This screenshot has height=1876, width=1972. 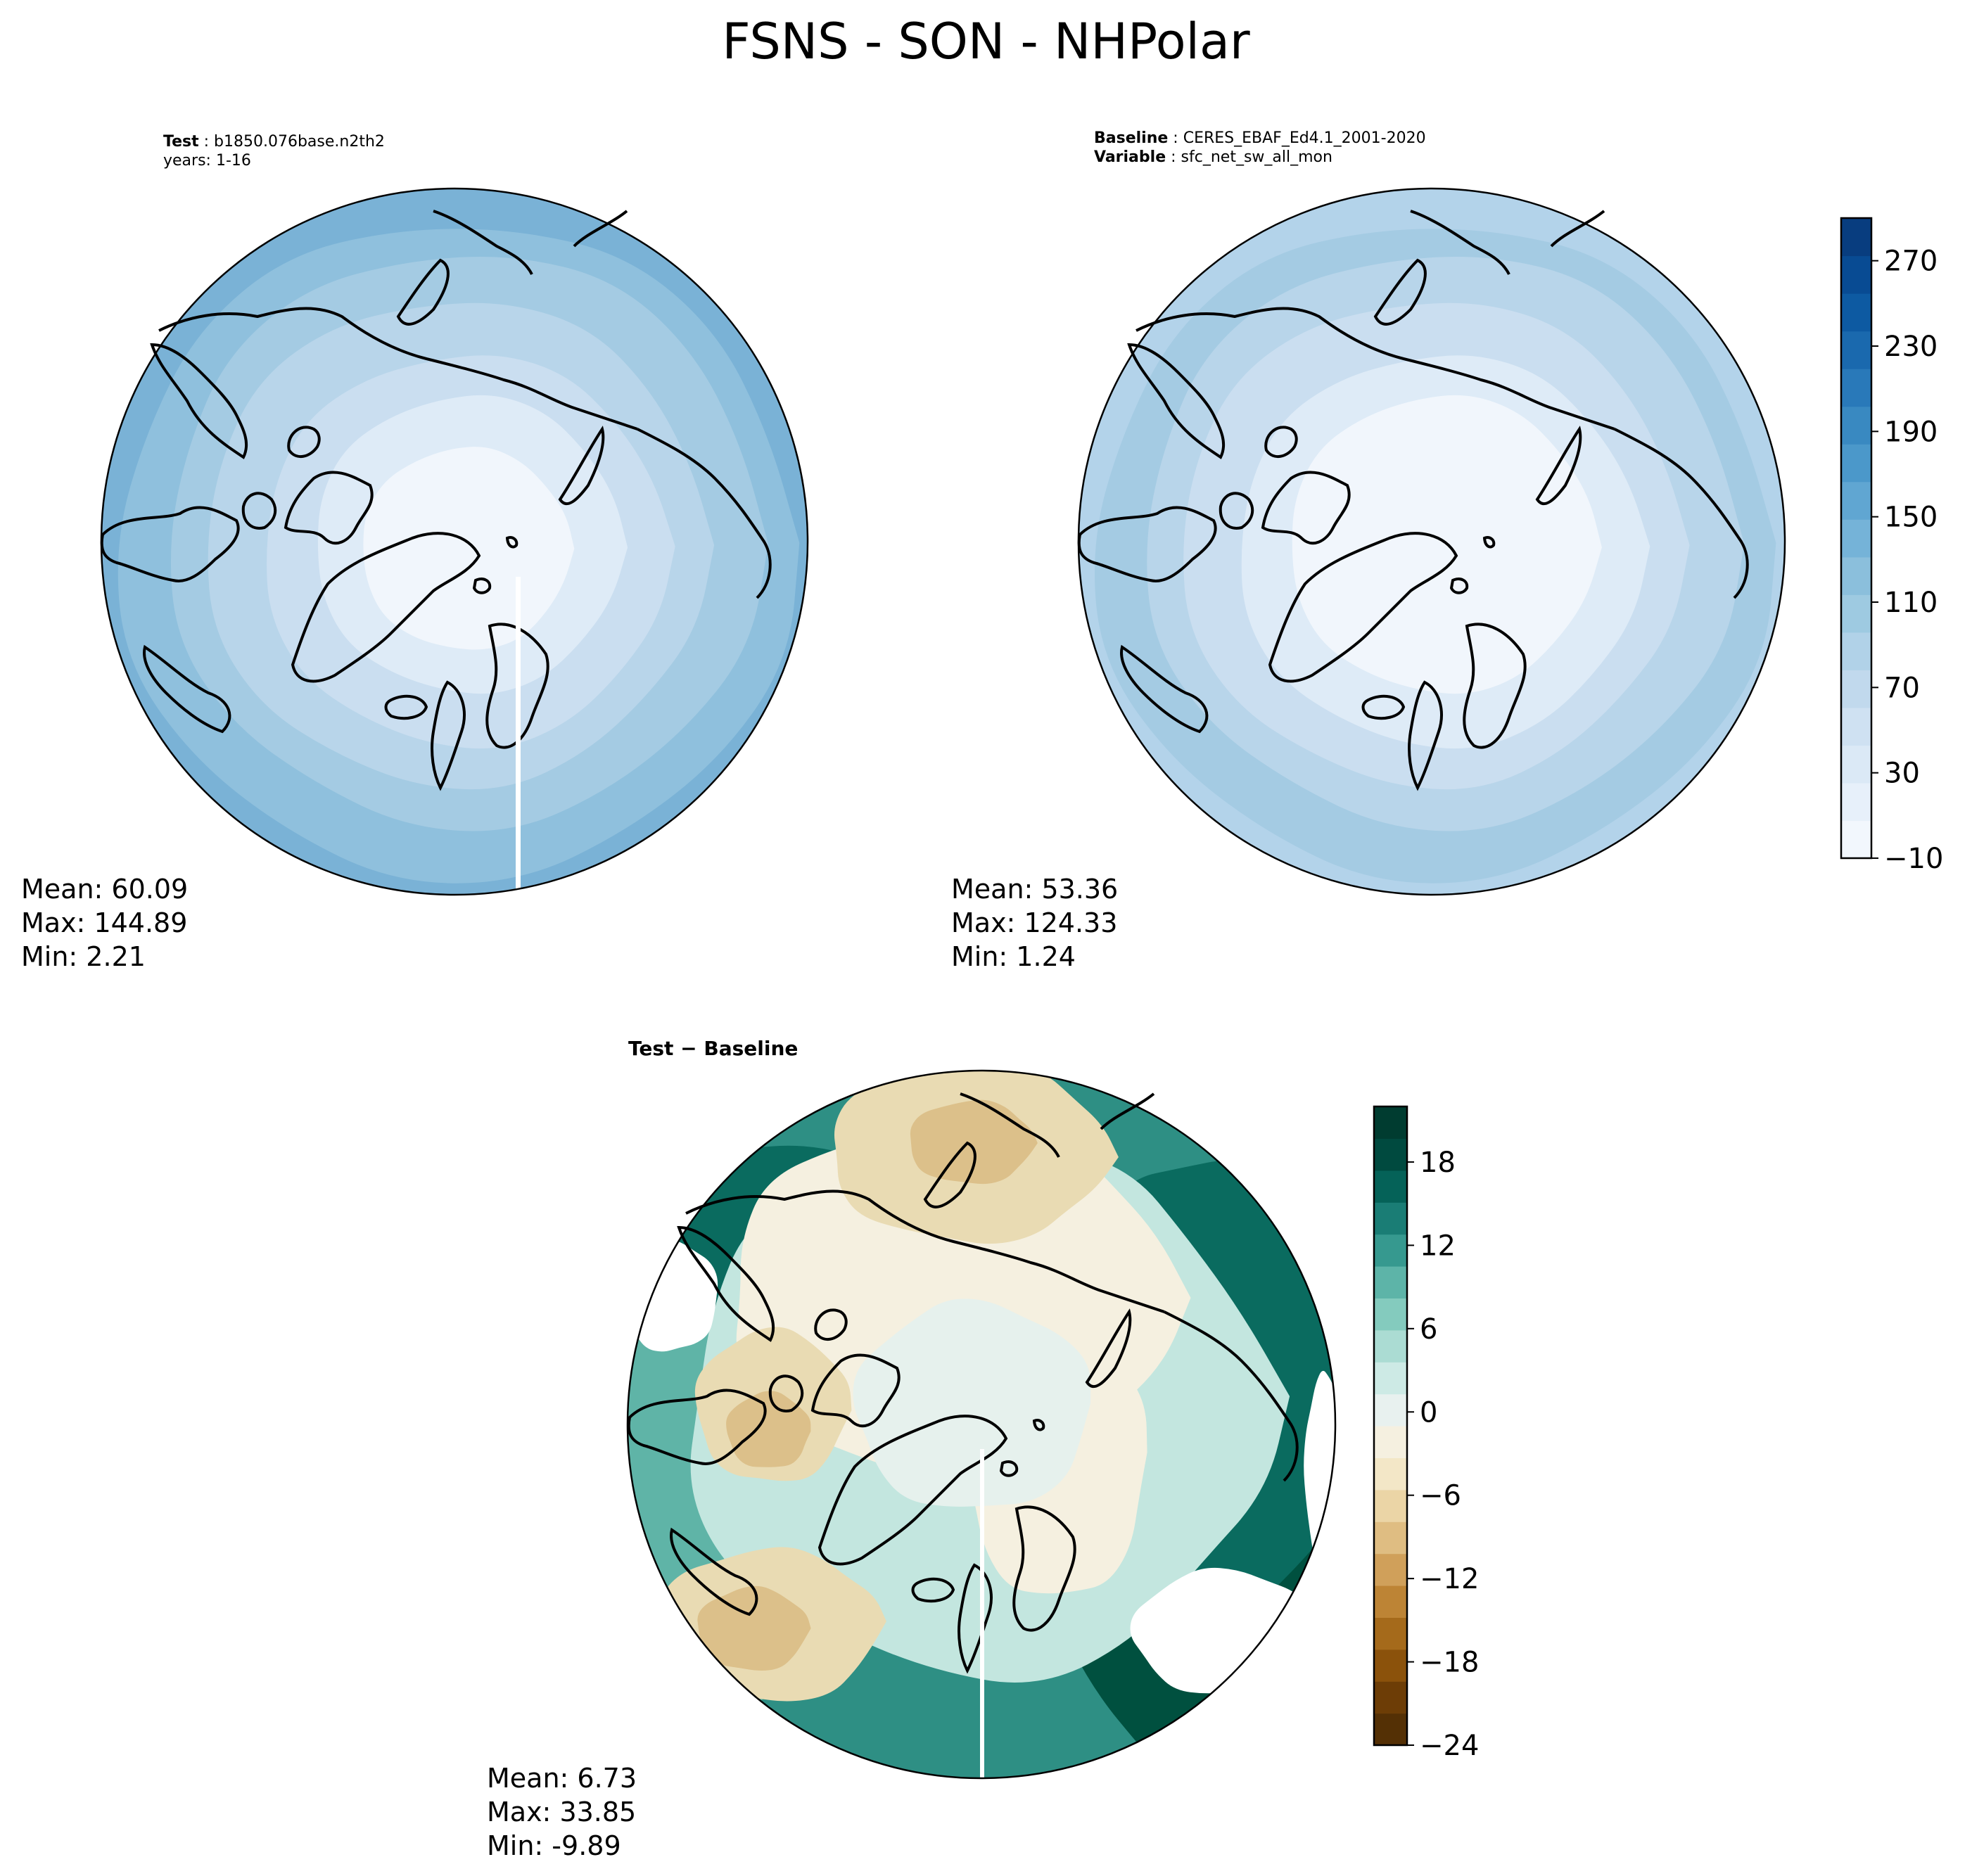 I want to click on test-max: Max: 144.89, so click(x=105, y=922).